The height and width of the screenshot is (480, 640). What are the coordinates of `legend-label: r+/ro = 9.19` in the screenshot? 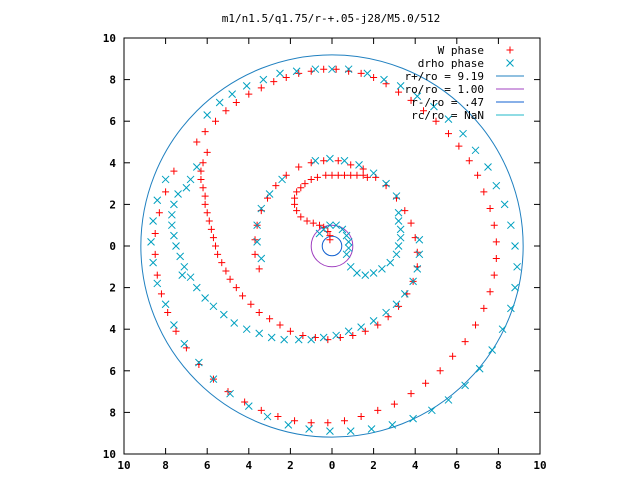 It's located at (444, 76).